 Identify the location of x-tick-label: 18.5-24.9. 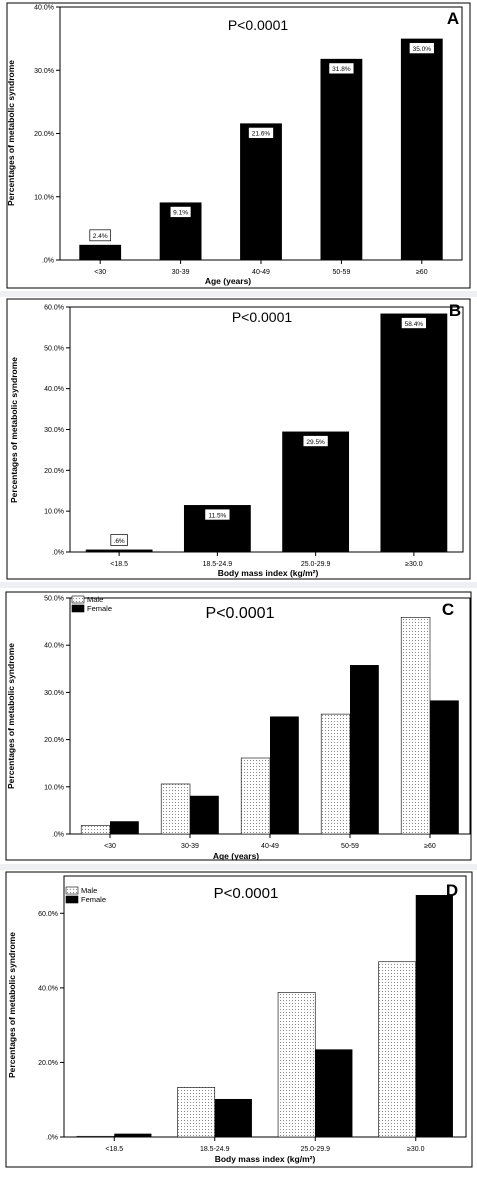
(218, 564).